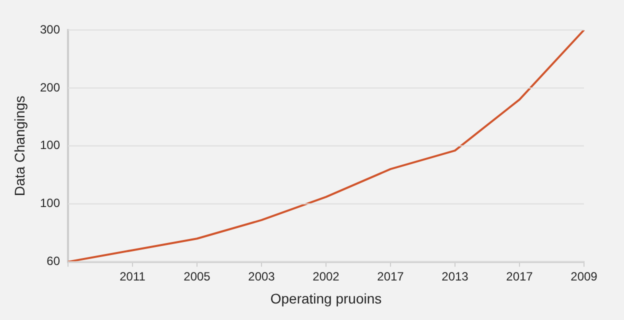 Image resolution: width=624 pixels, height=320 pixels. Describe the element at coordinates (19, 146) in the screenshot. I see `y-axis-title: Data Changings` at that location.